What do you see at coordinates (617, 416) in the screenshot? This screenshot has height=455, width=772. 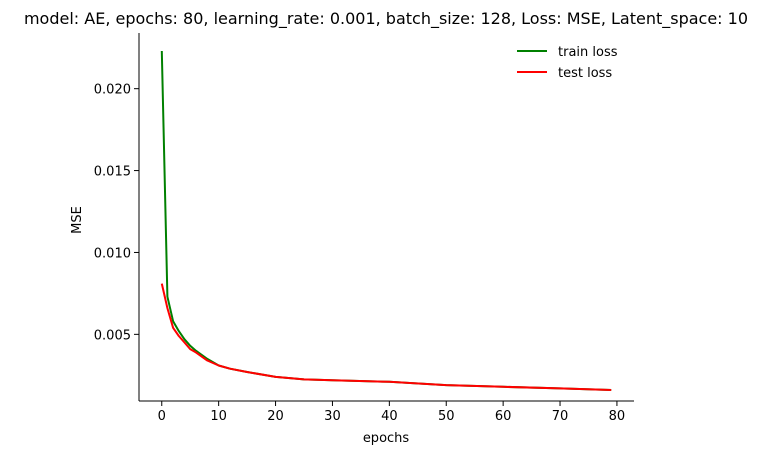 I see `x-tick-label: 80` at bounding box center [617, 416].